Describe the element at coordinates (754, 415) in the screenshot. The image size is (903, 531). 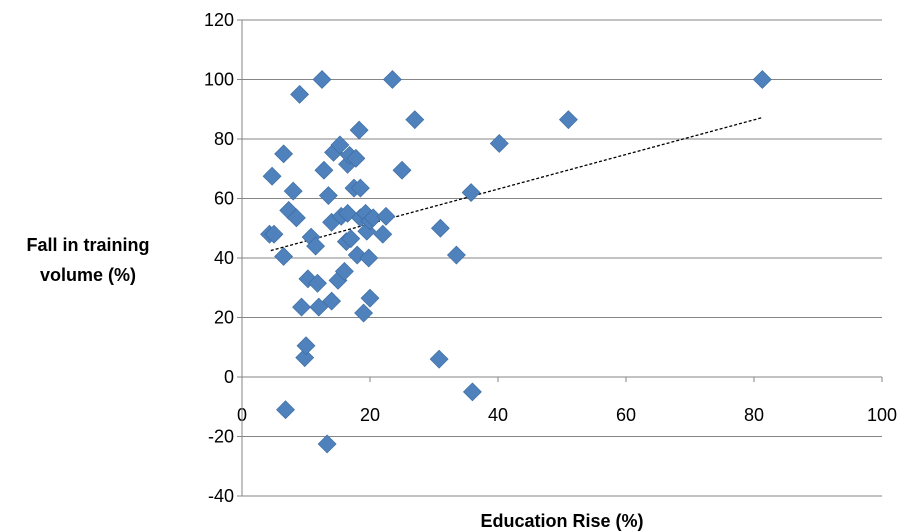
I see `x-tick-label: 80` at that location.